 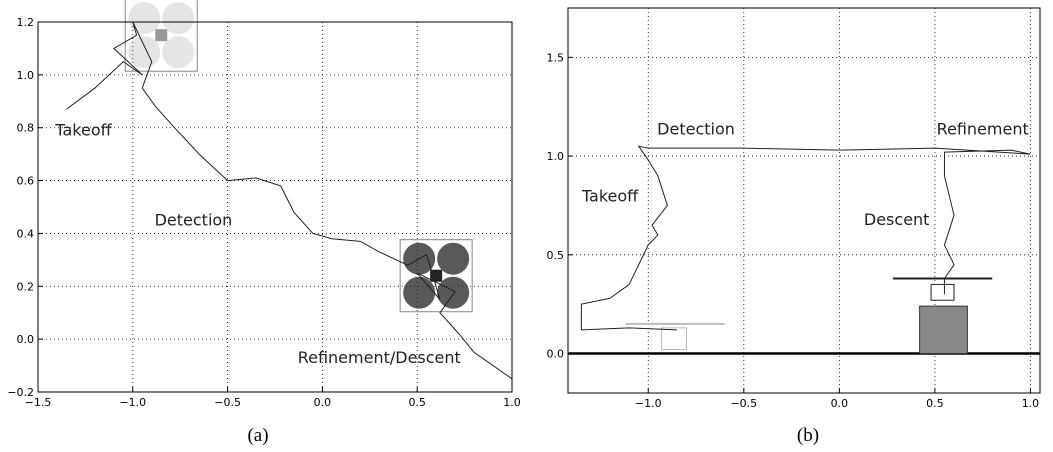 What do you see at coordinates (257, 435) in the screenshot?
I see `caption: (a)` at bounding box center [257, 435].